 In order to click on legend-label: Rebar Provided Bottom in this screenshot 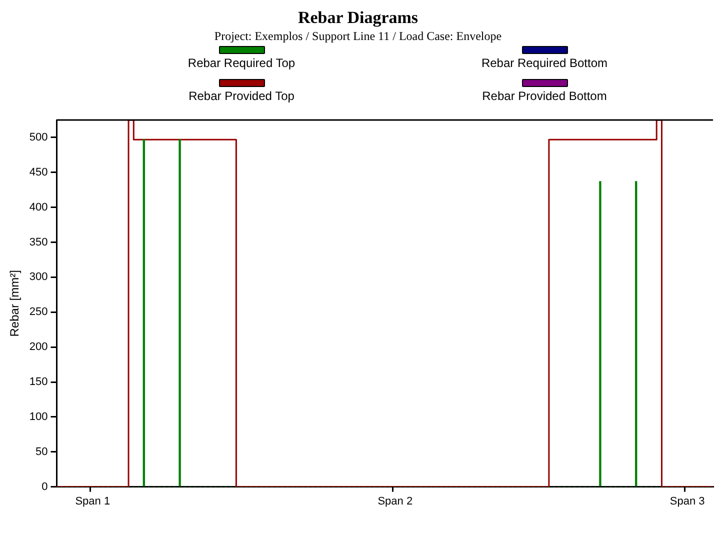, I will do `click(544, 96)`.